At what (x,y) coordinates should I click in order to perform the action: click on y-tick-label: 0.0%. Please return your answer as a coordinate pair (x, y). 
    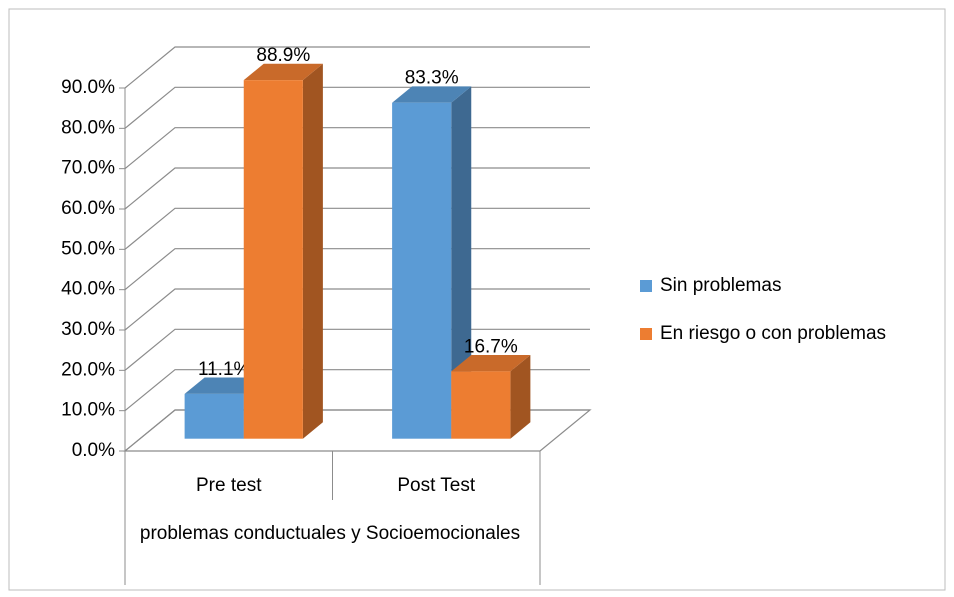
    Looking at the image, I should click on (93, 450).